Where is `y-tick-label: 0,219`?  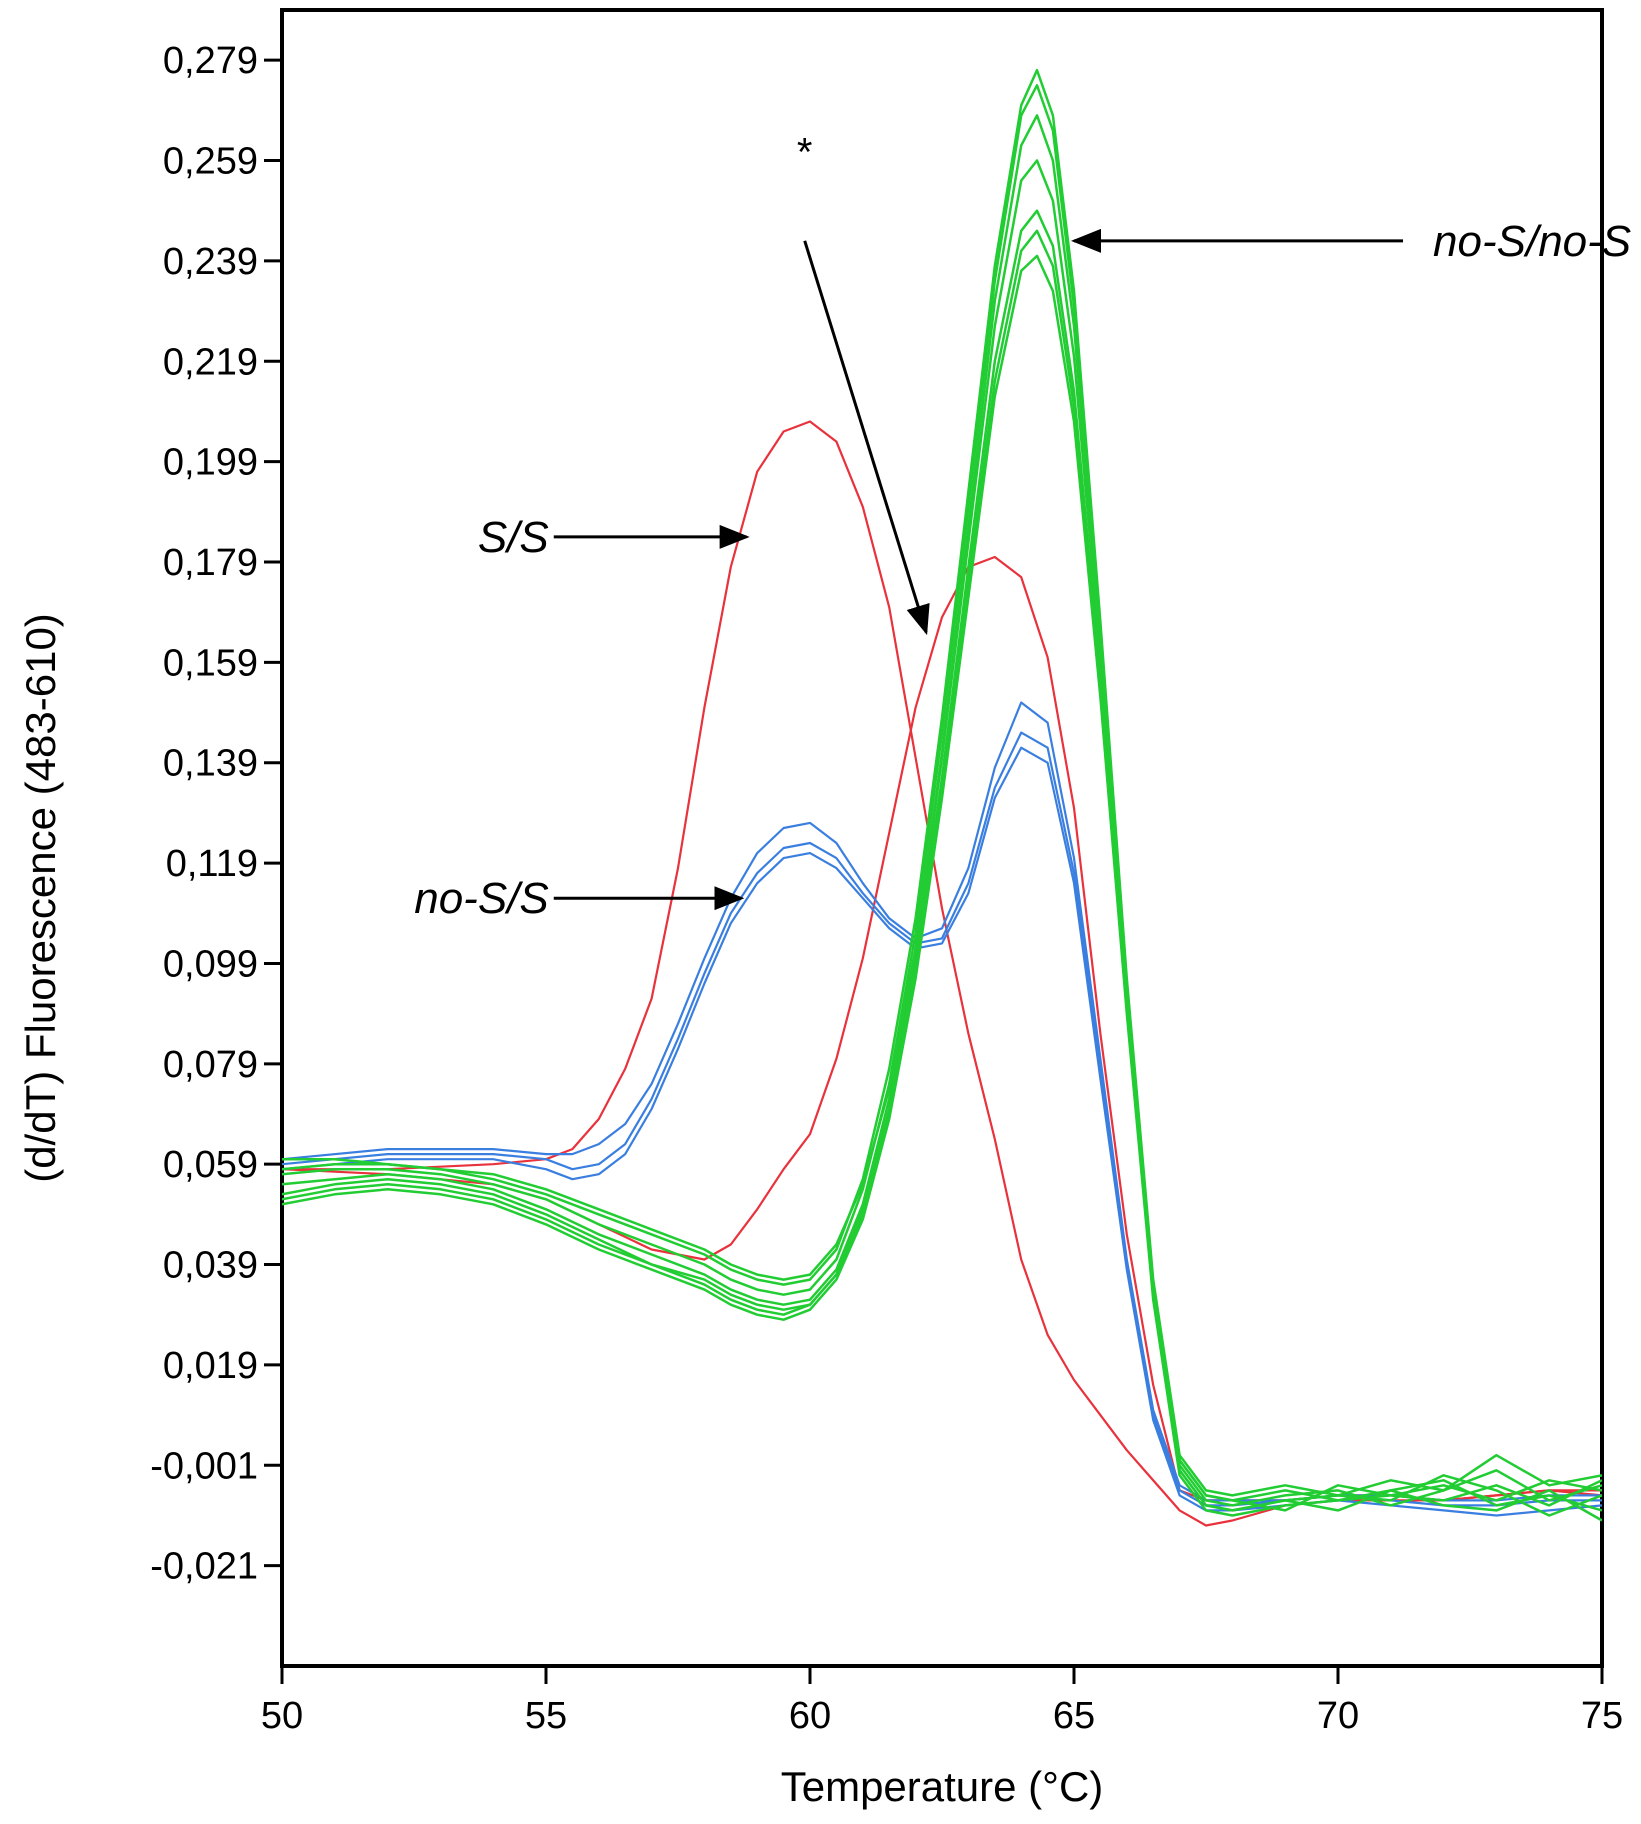 y-tick-label: 0,219 is located at coordinates (210, 362).